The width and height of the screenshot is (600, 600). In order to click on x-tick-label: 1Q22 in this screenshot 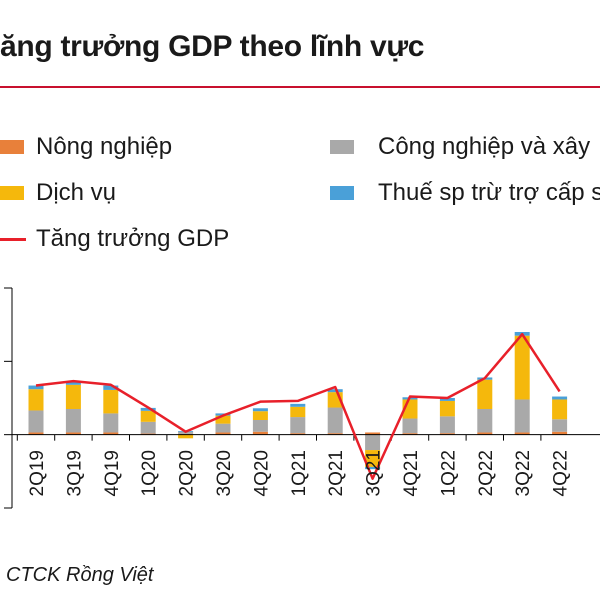, I will do `click(448, 473)`.